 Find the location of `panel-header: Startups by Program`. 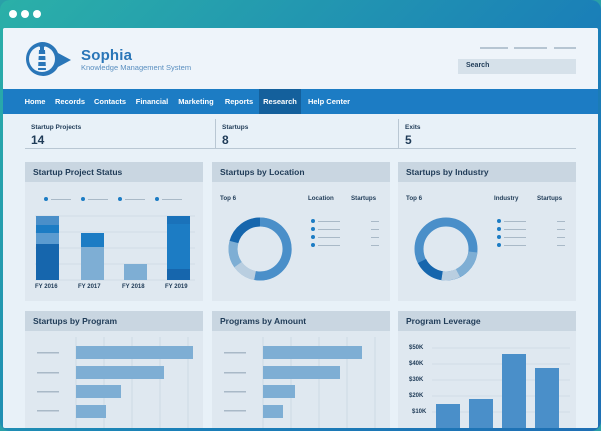

panel-header: Startups by Program is located at coordinates (114, 321).